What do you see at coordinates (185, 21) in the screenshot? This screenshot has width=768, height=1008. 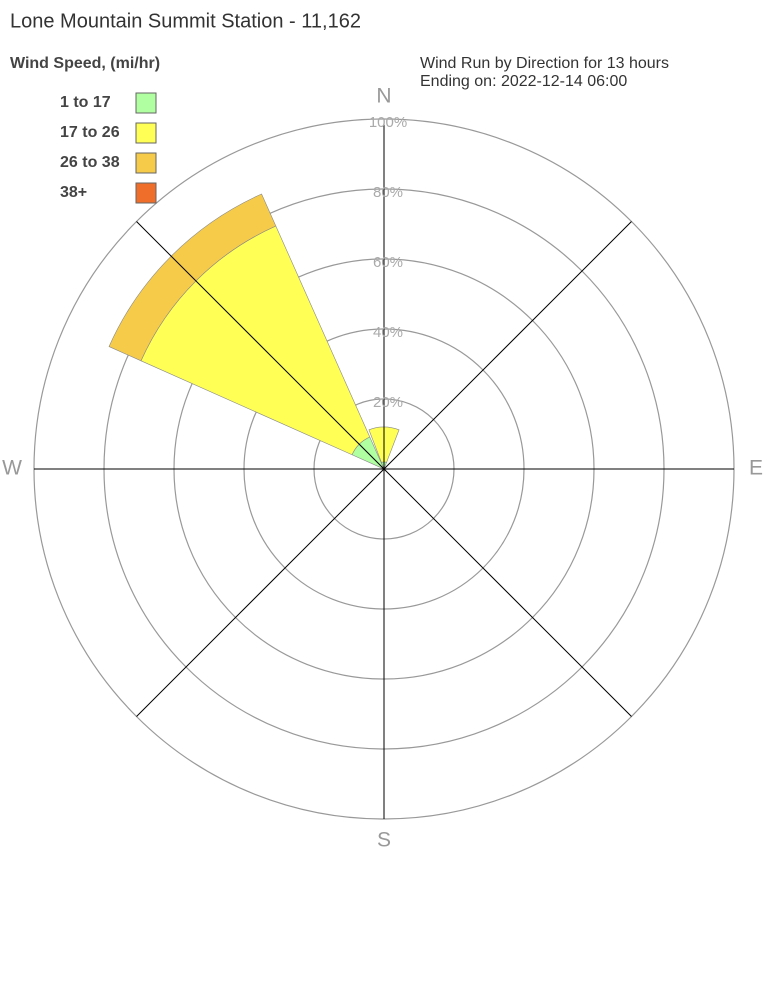 I see `chart-title: Lone Mountain Summit Station - 11,162` at bounding box center [185, 21].